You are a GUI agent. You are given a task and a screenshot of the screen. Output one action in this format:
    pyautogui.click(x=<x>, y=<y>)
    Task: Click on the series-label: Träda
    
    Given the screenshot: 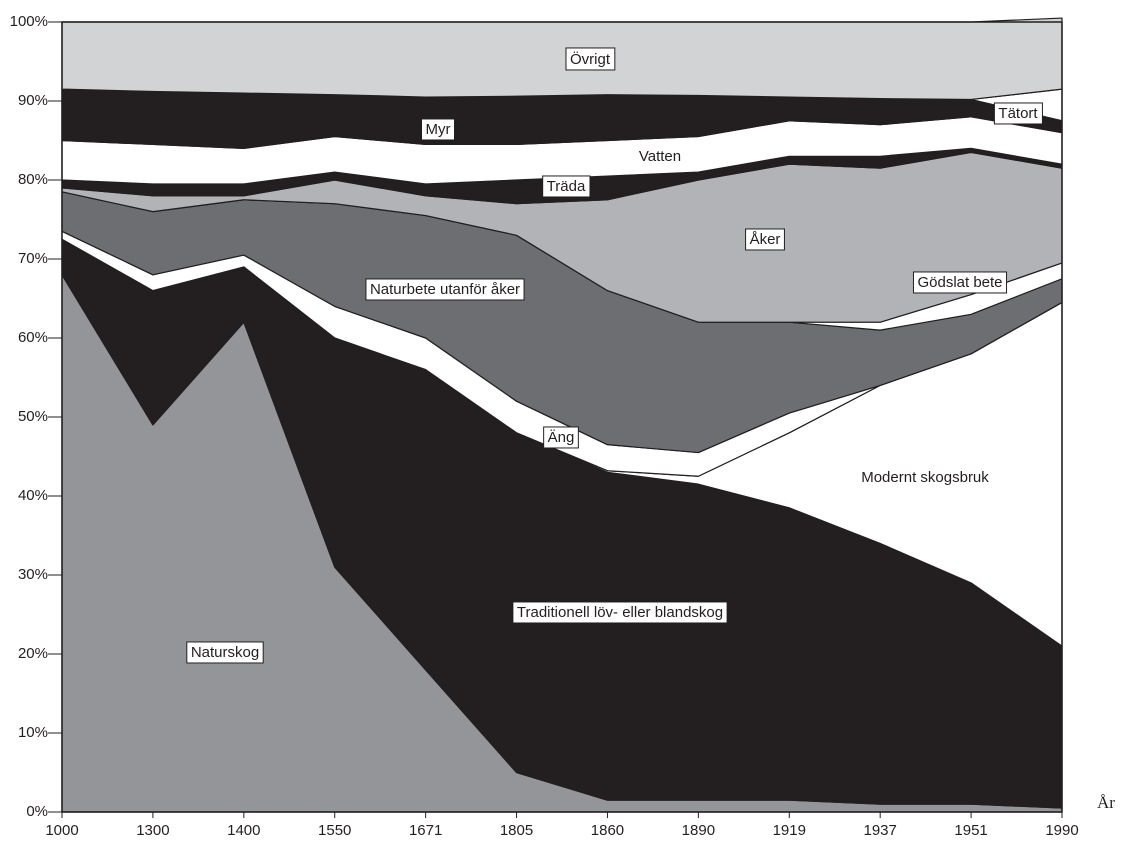 What is the action you would take?
    pyautogui.click(x=566, y=186)
    